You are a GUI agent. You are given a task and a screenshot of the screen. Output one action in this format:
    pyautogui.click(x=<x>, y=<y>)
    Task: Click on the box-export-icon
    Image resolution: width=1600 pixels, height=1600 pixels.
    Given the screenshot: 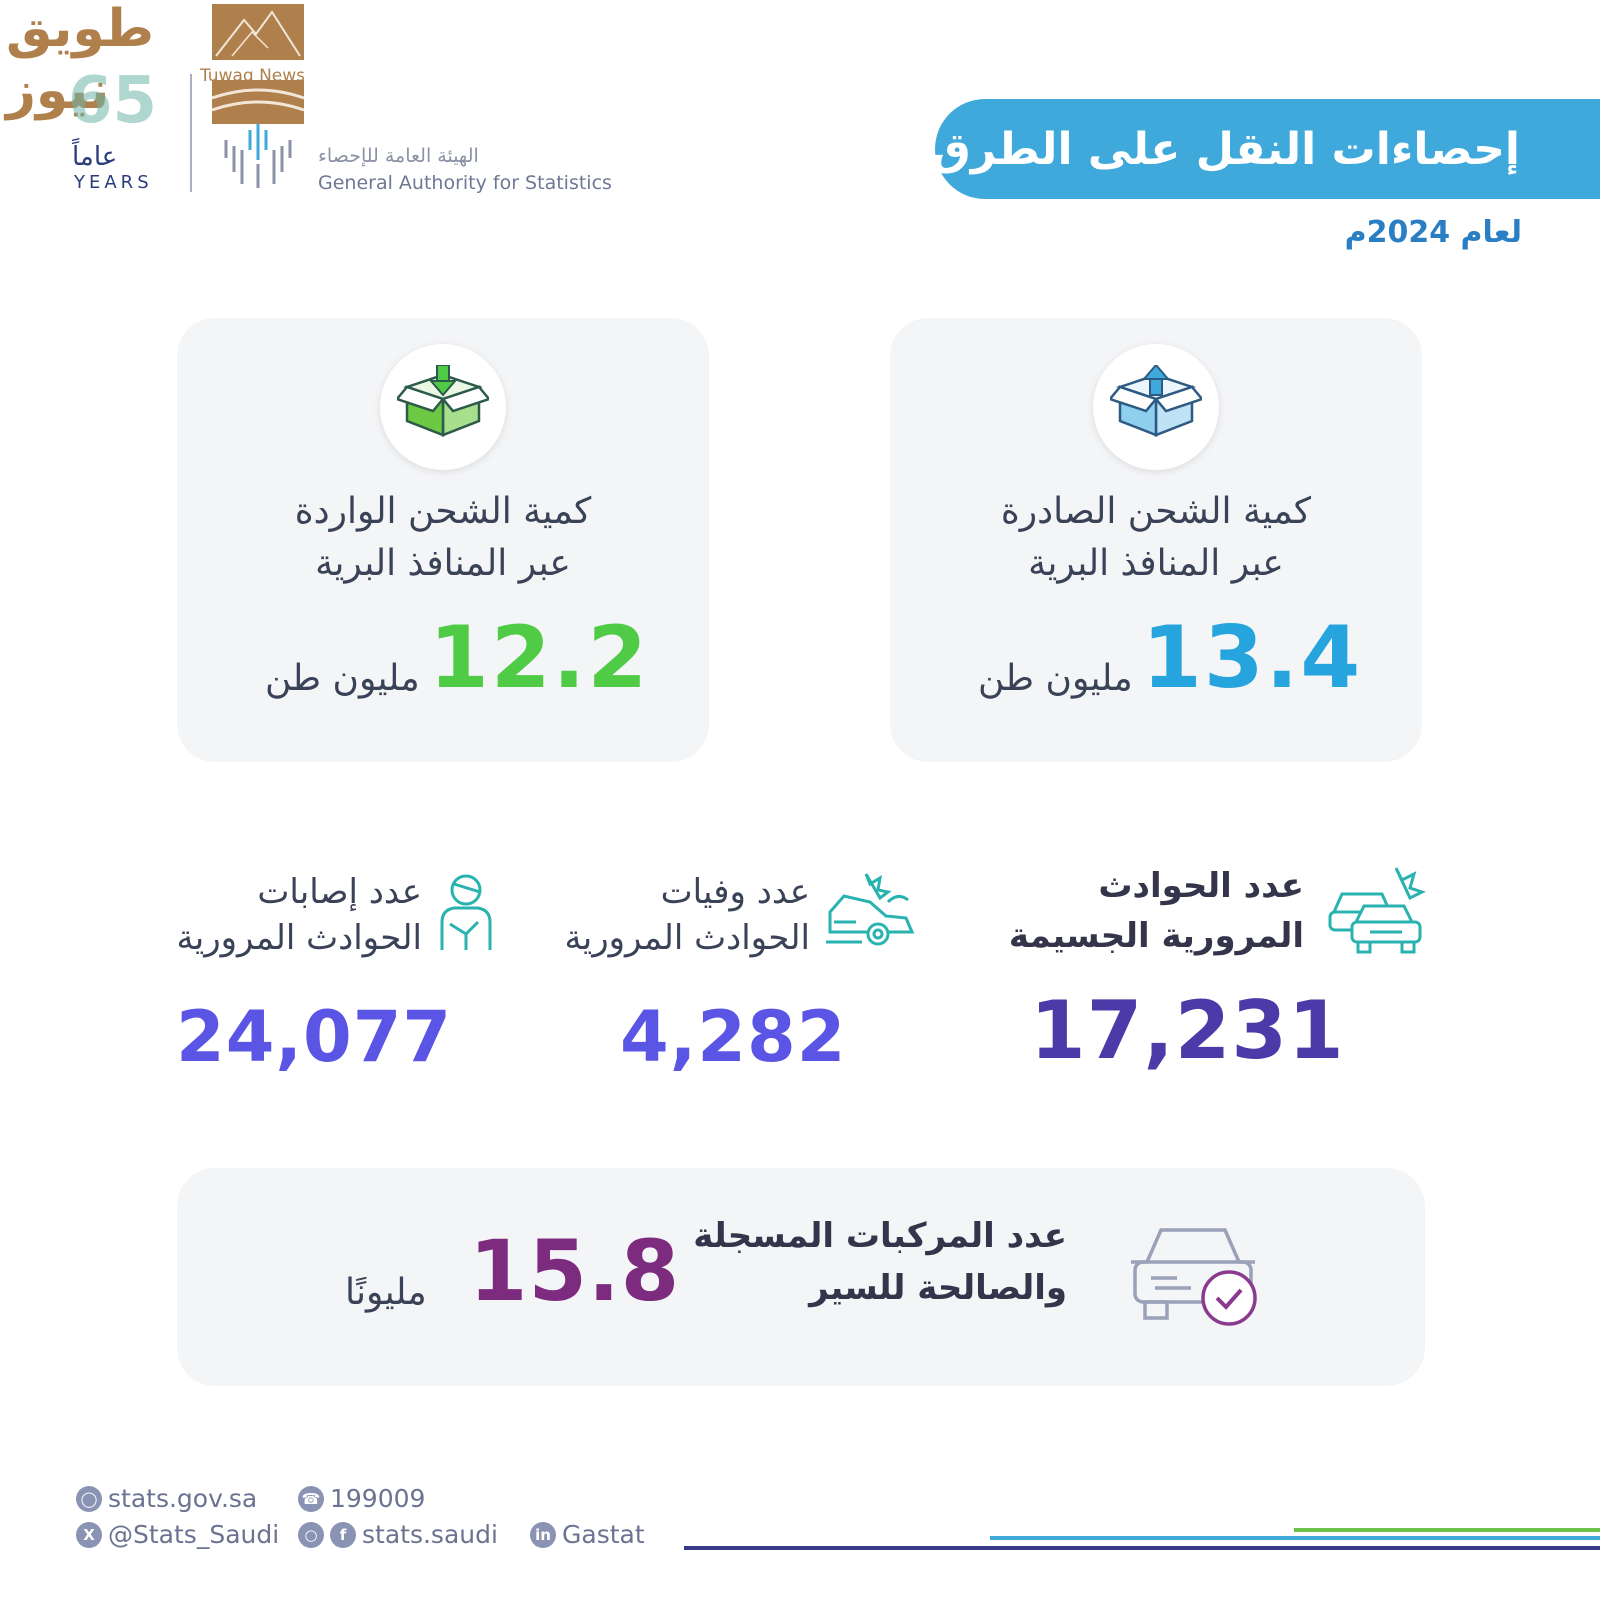 What is the action you would take?
    pyautogui.click(x=1156, y=407)
    